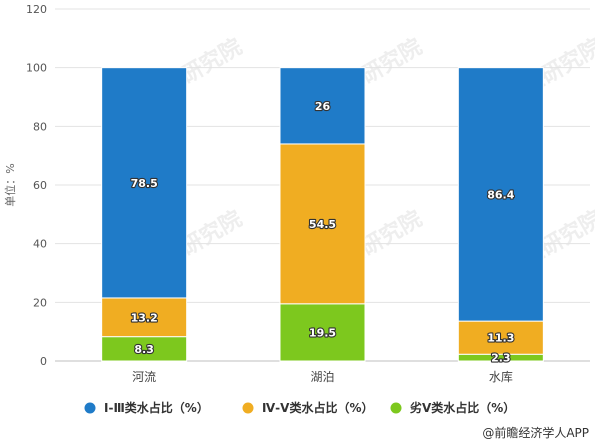 This screenshot has width=595, height=443. I want to click on source-credit: @前瞻经济学人APP, so click(535, 432).